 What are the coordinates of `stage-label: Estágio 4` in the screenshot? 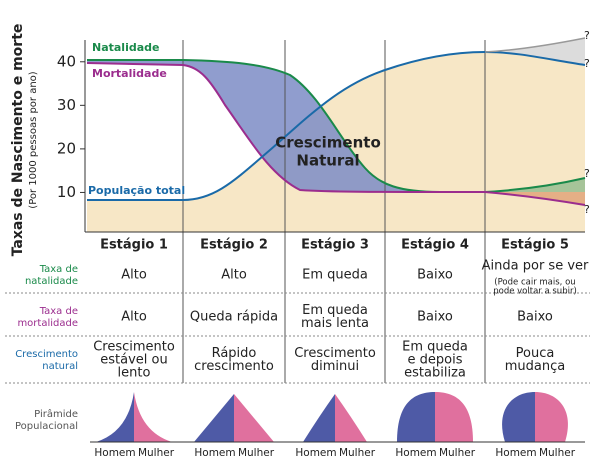 It's located at (435, 245).